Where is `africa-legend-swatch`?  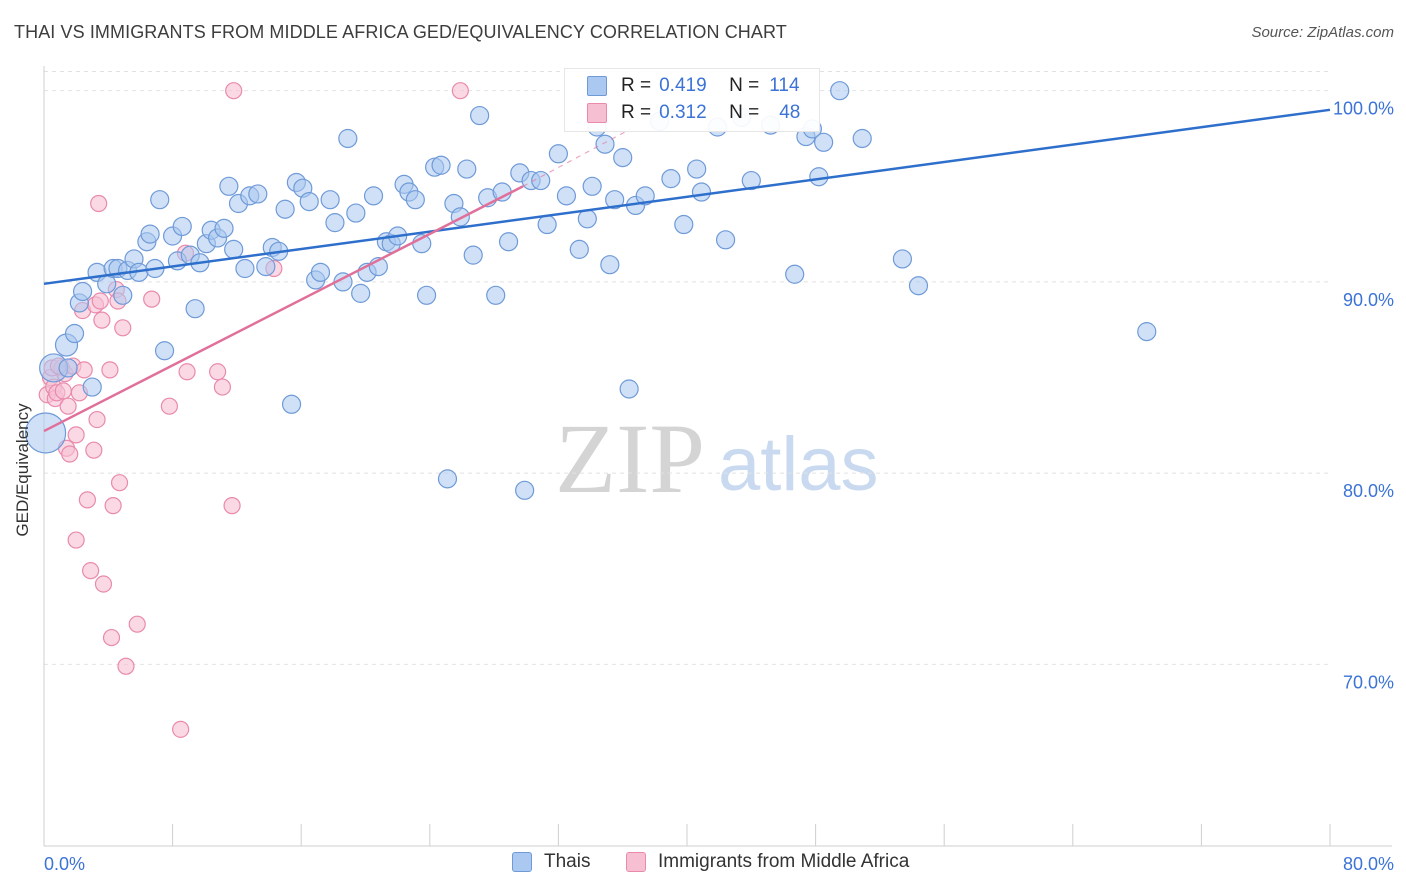
africa-legend-swatch is located at coordinates (636, 862).